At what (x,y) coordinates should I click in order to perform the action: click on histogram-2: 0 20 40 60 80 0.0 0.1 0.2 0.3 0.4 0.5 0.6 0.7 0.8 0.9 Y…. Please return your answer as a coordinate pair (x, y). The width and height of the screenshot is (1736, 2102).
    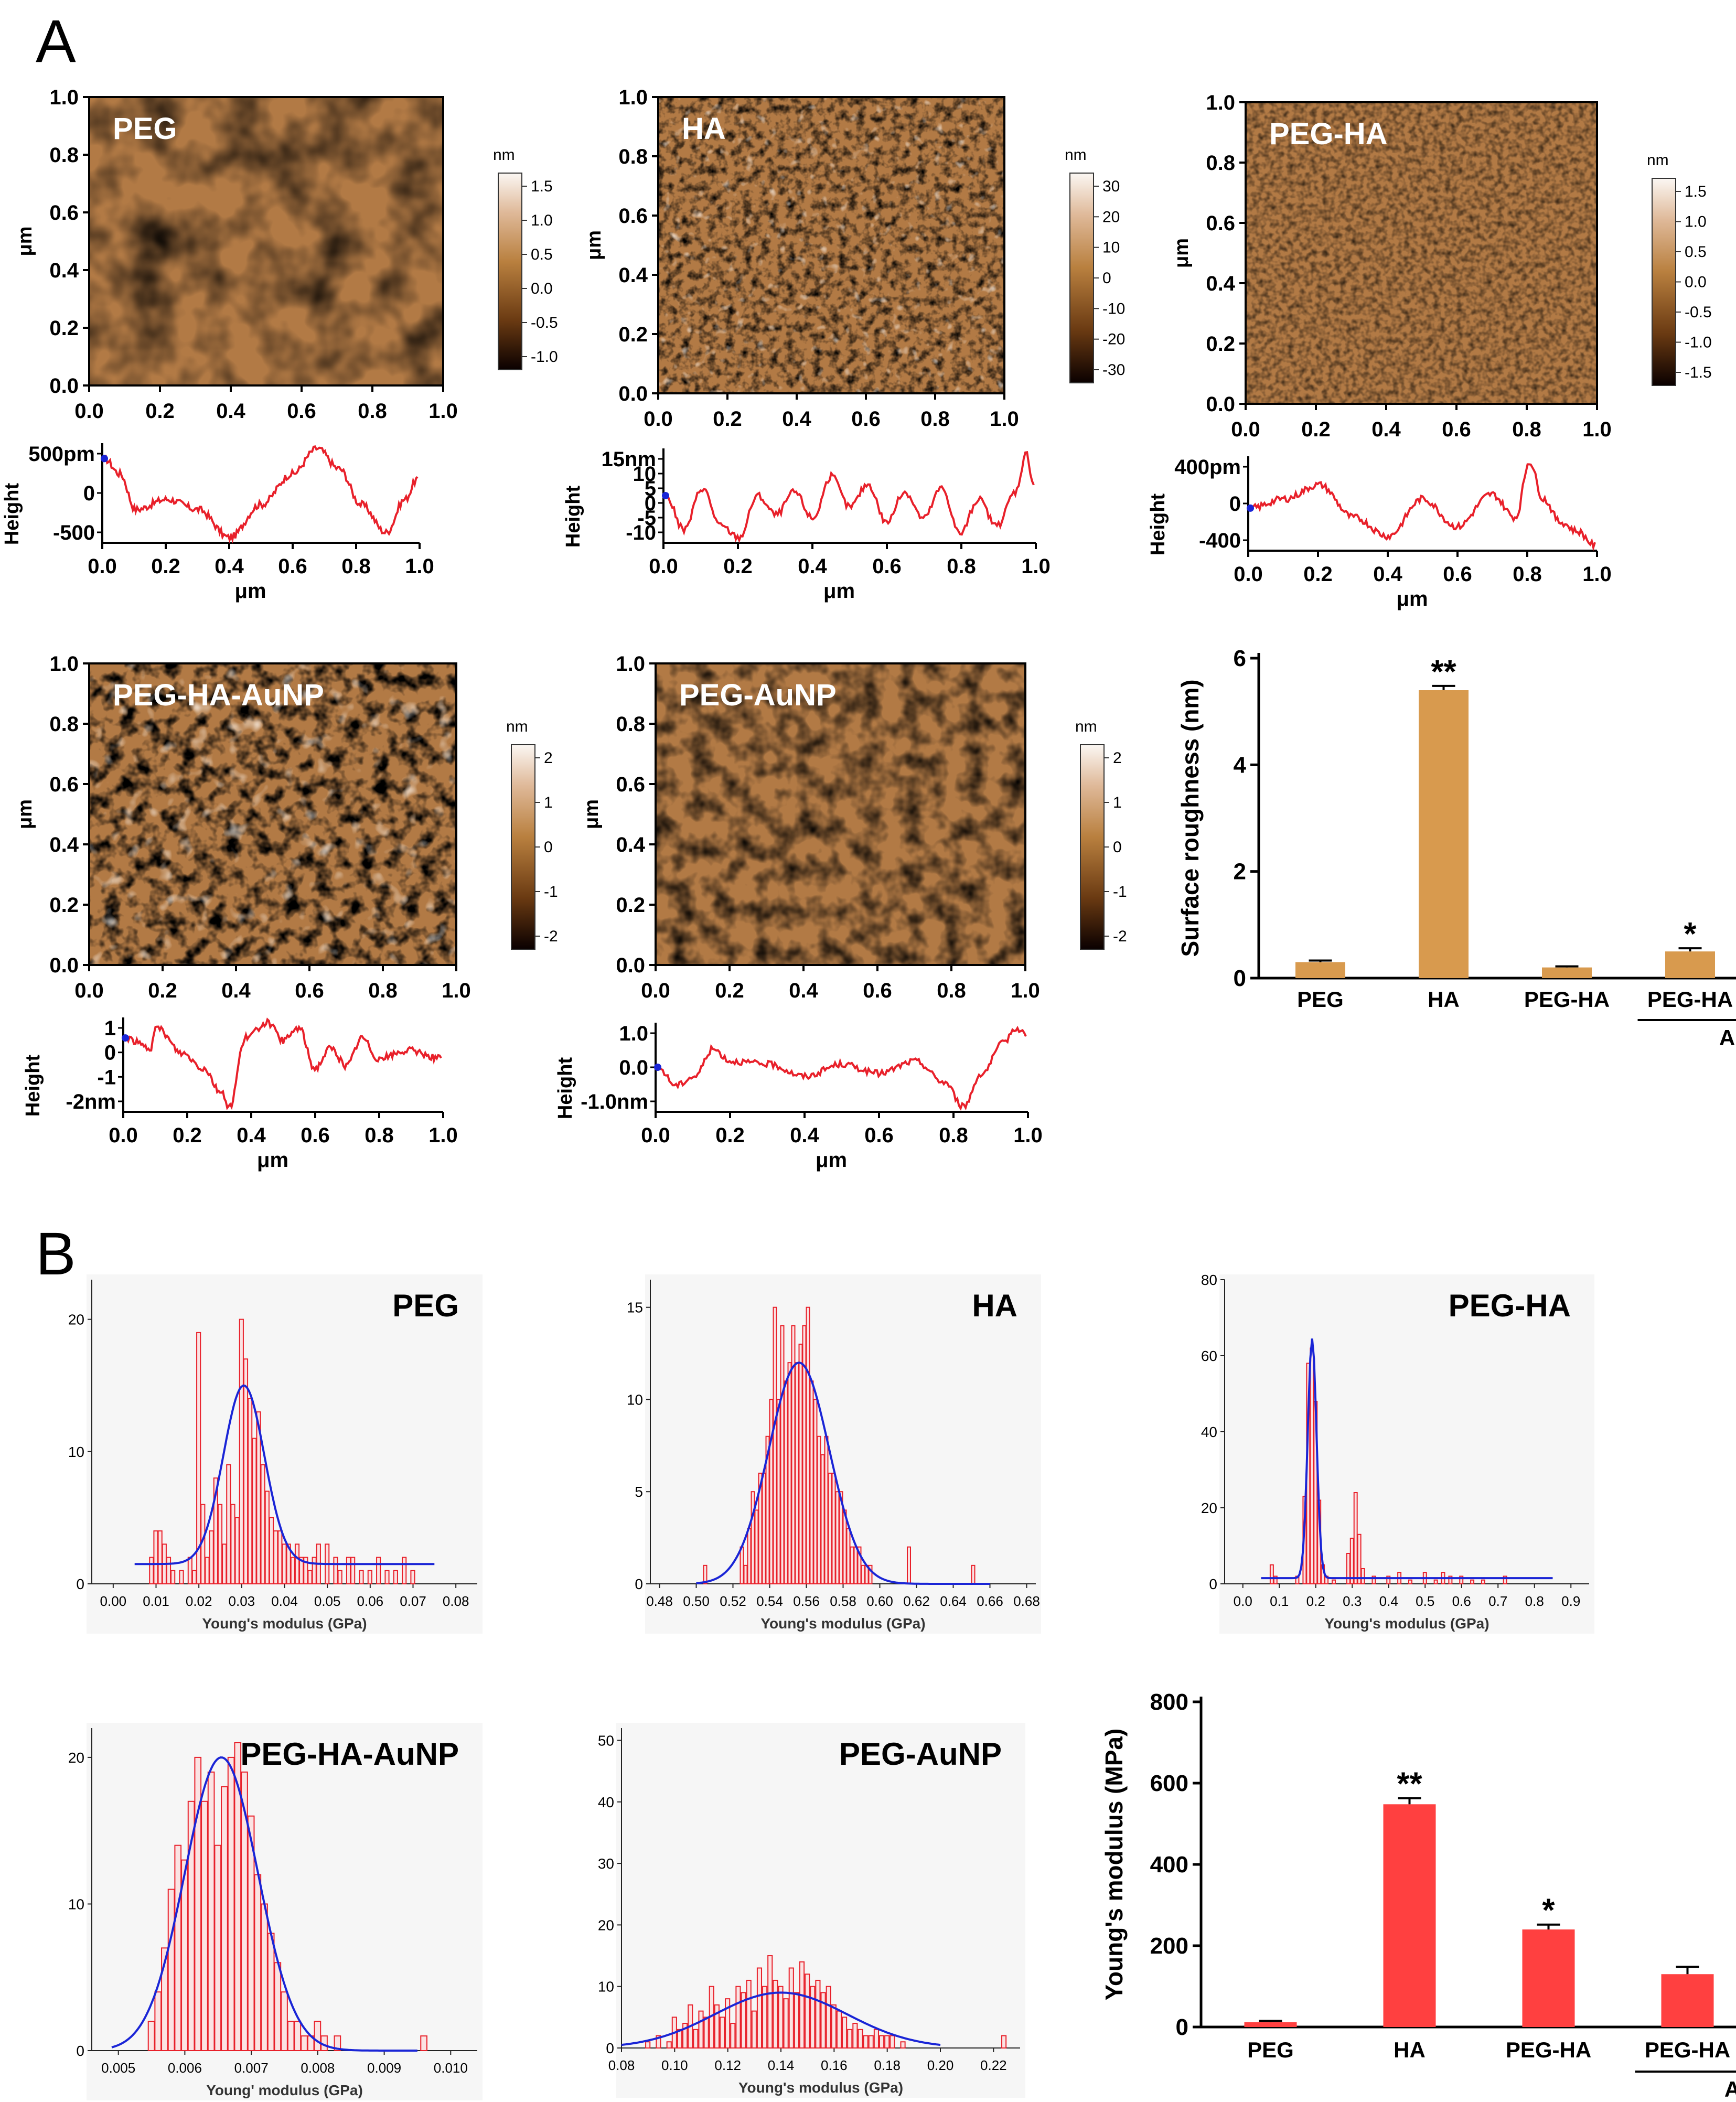
    Looking at the image, I should click on (1397, 1453).